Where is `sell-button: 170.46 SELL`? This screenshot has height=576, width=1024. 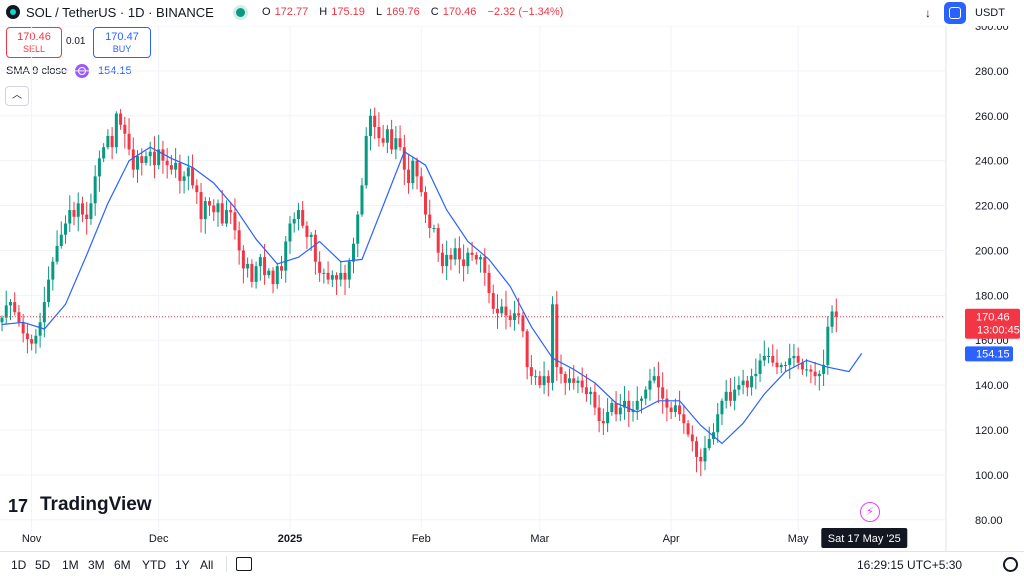
sell-button: 170.46 SELL is located at coordinates (34, 42).